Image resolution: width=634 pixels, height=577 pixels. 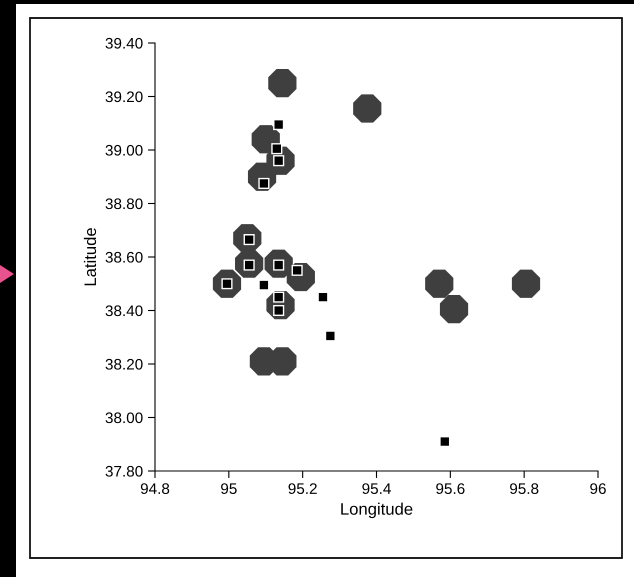 What do you see at coordinates (124, 471) in the screenshot?
I see `y-tick-label: 37.80` at bounding box center [124, 471].